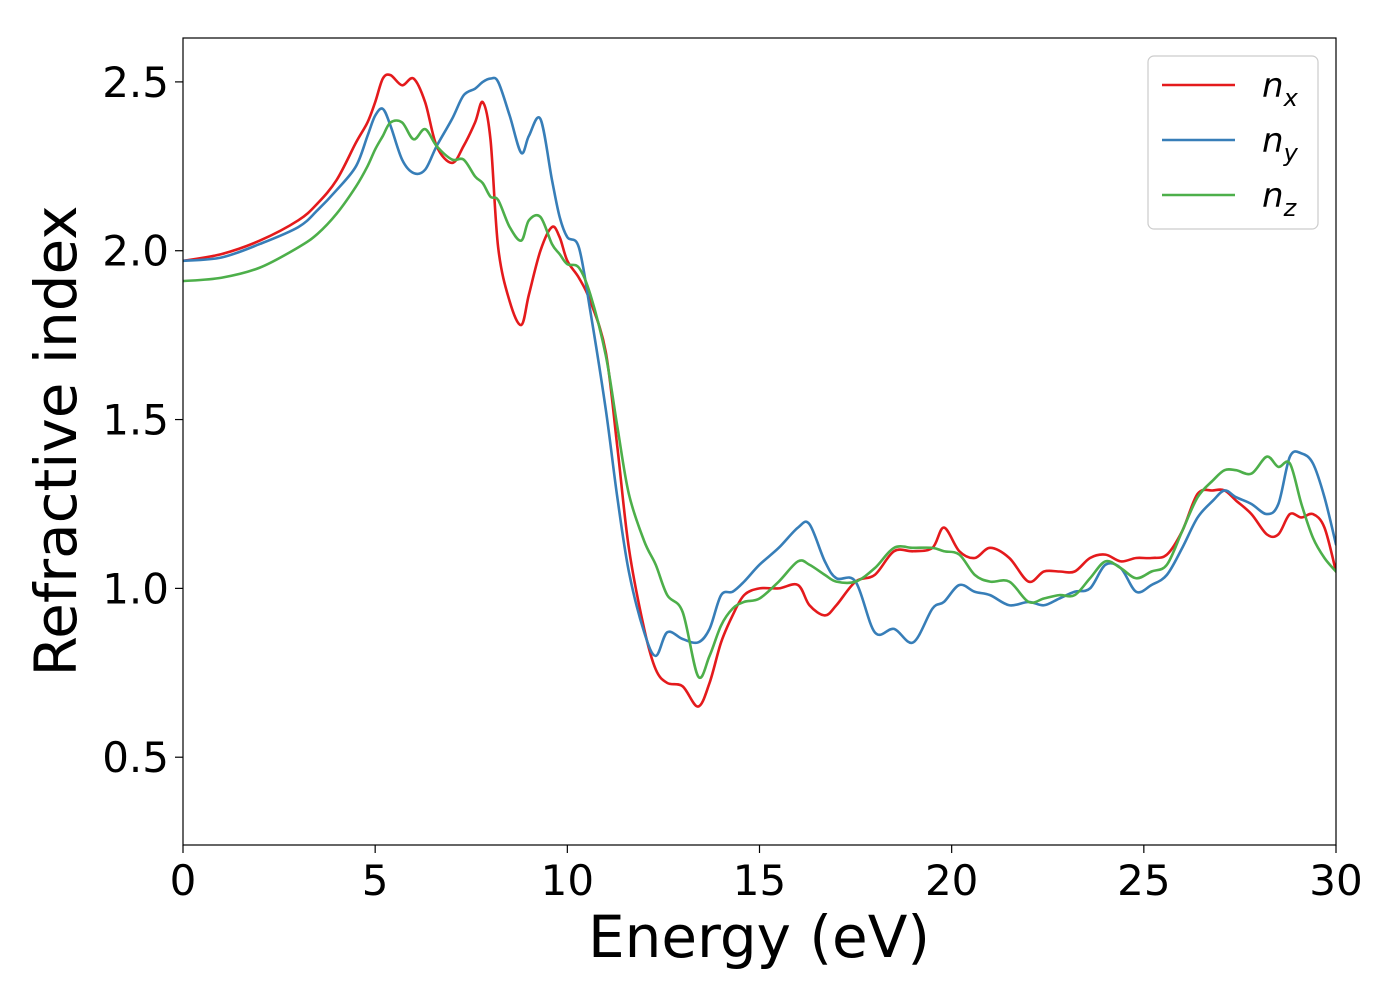  Describe the element at coordinates (135, 757) in the screenshot. I see `y-tick-label: 0.5` at that location.